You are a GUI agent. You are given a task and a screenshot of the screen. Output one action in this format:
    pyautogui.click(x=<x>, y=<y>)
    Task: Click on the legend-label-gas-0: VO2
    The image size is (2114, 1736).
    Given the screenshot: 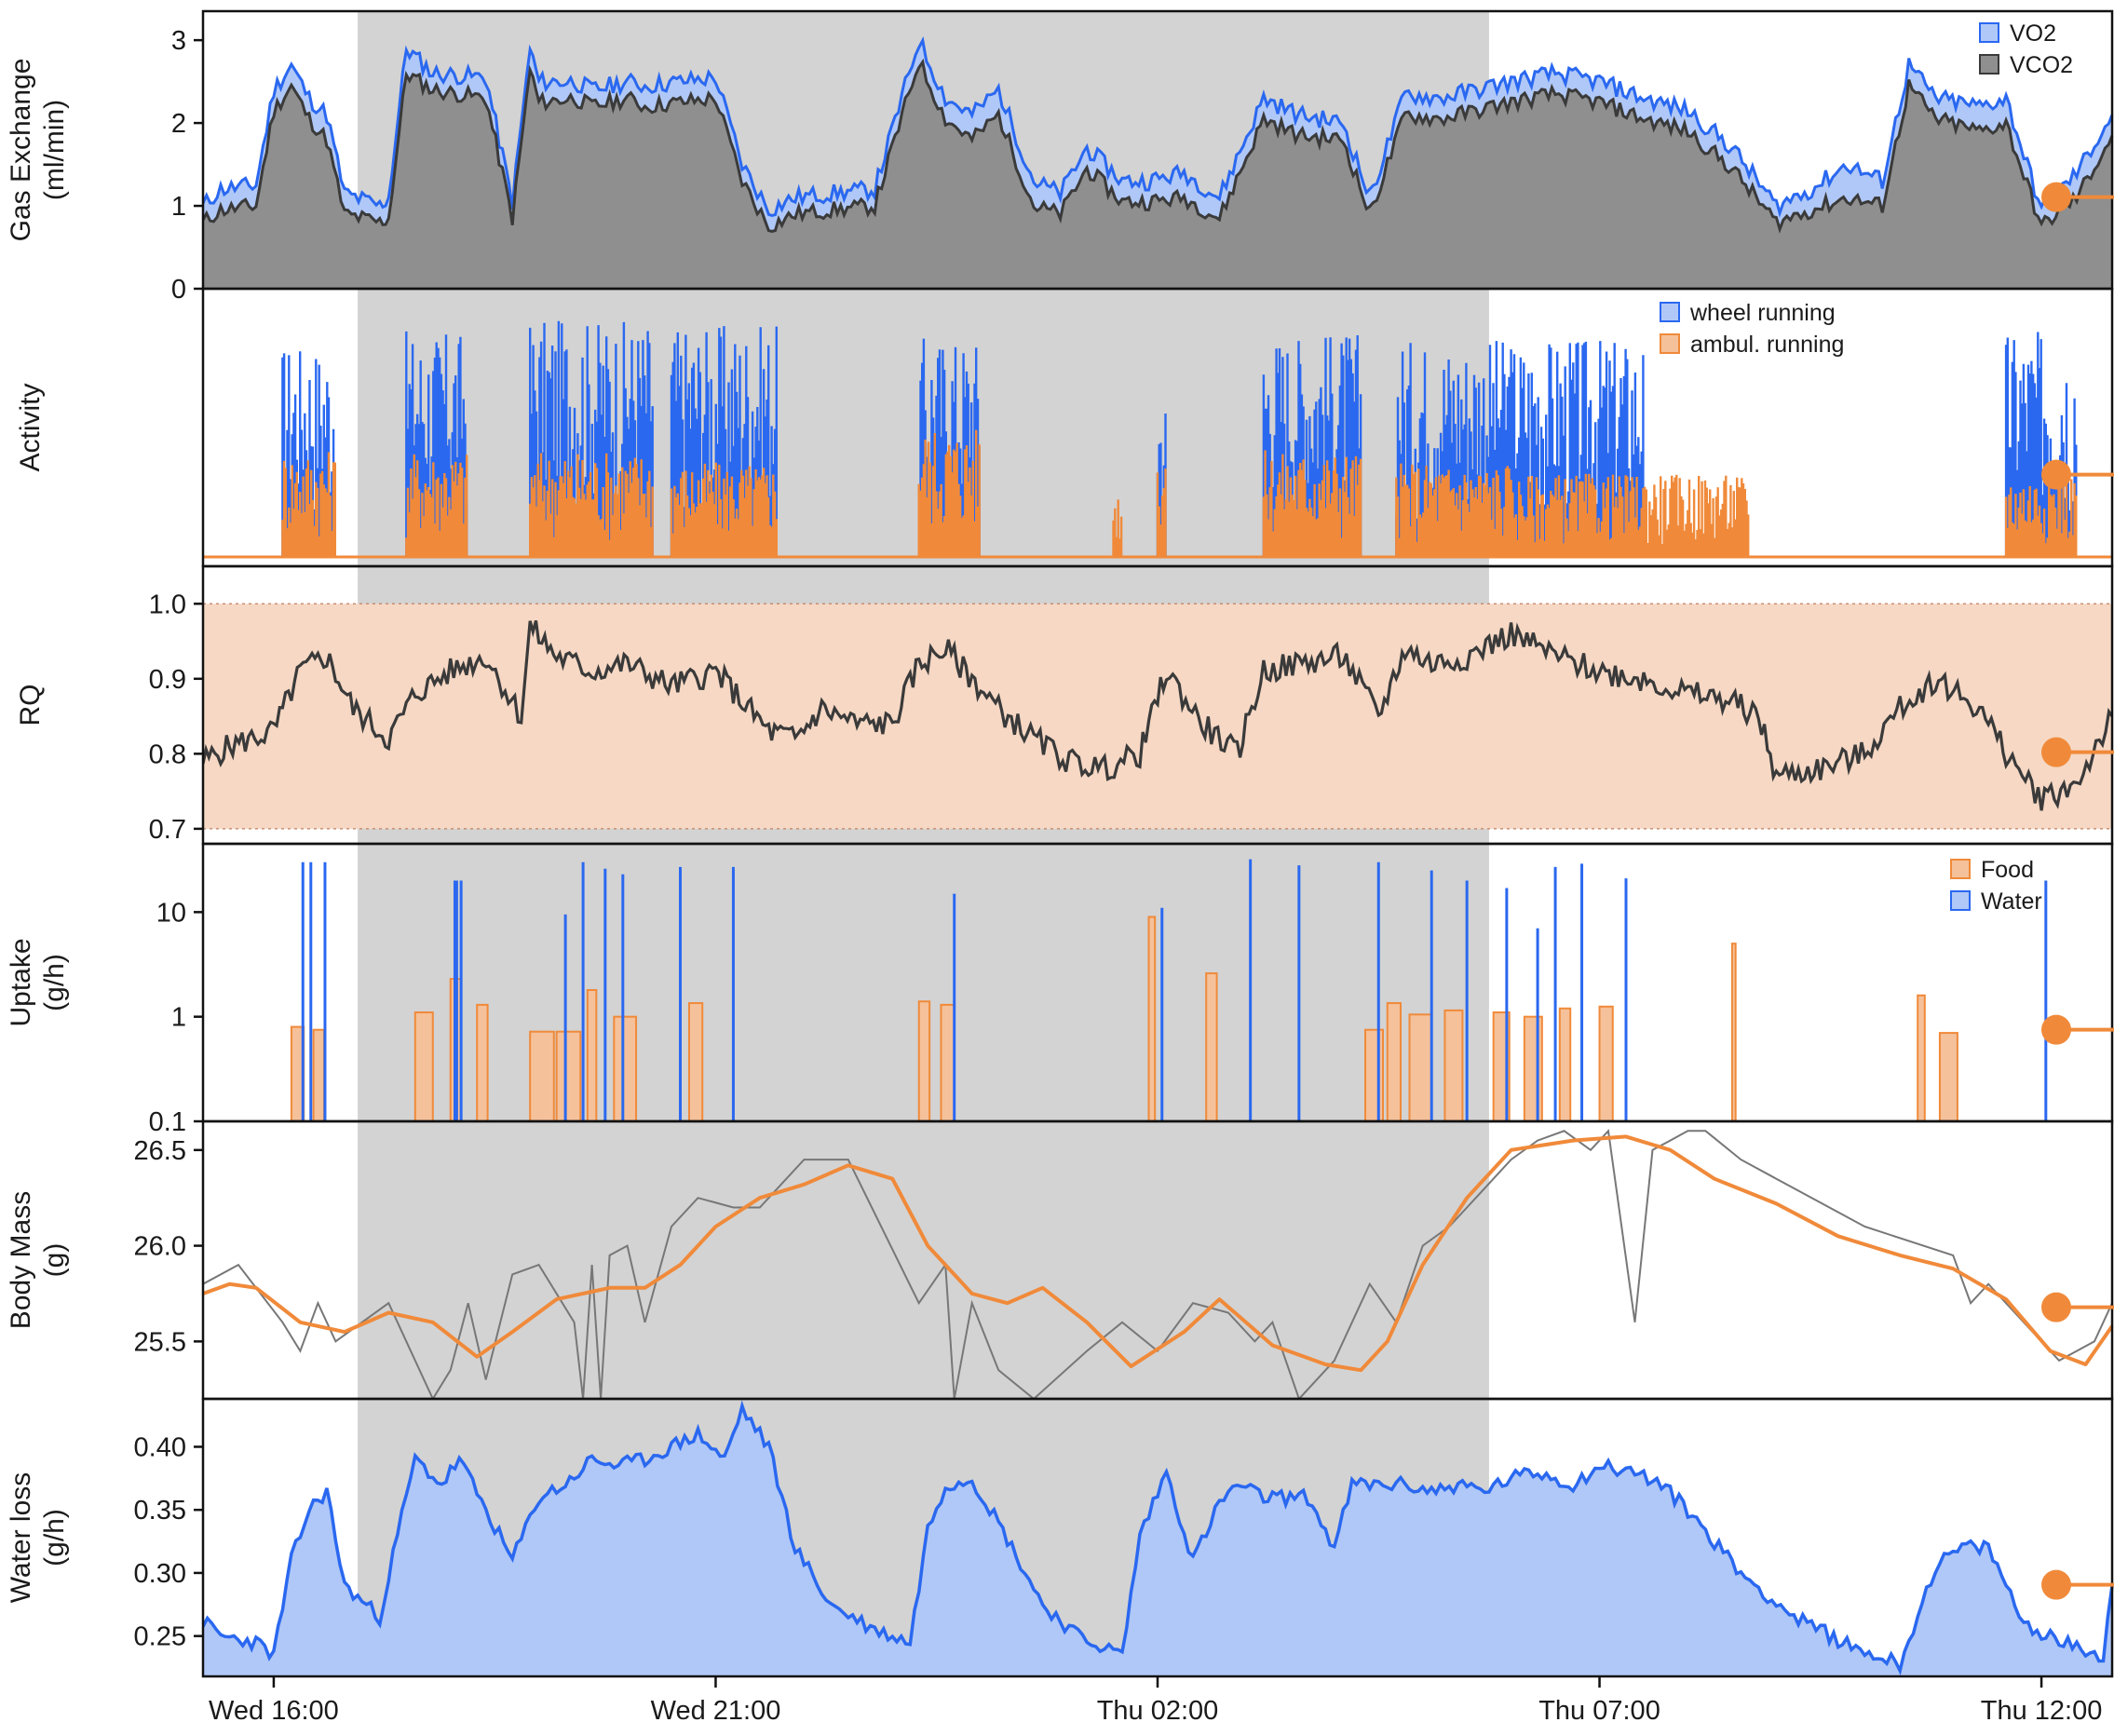 What is the action you would take?
    pyautogui.click(x=2033, y=33)
    